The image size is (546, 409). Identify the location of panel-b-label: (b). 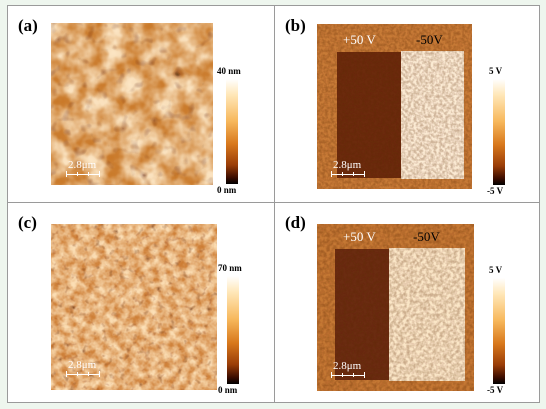
(295, 25).